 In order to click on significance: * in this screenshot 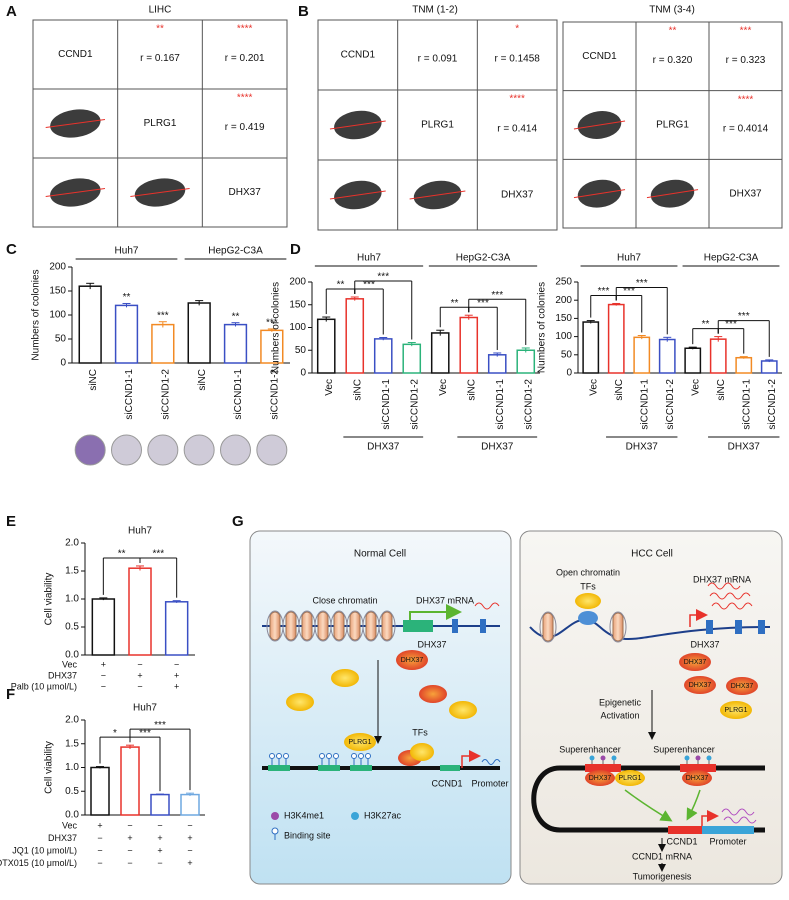, I will do `click(115, 733)`.